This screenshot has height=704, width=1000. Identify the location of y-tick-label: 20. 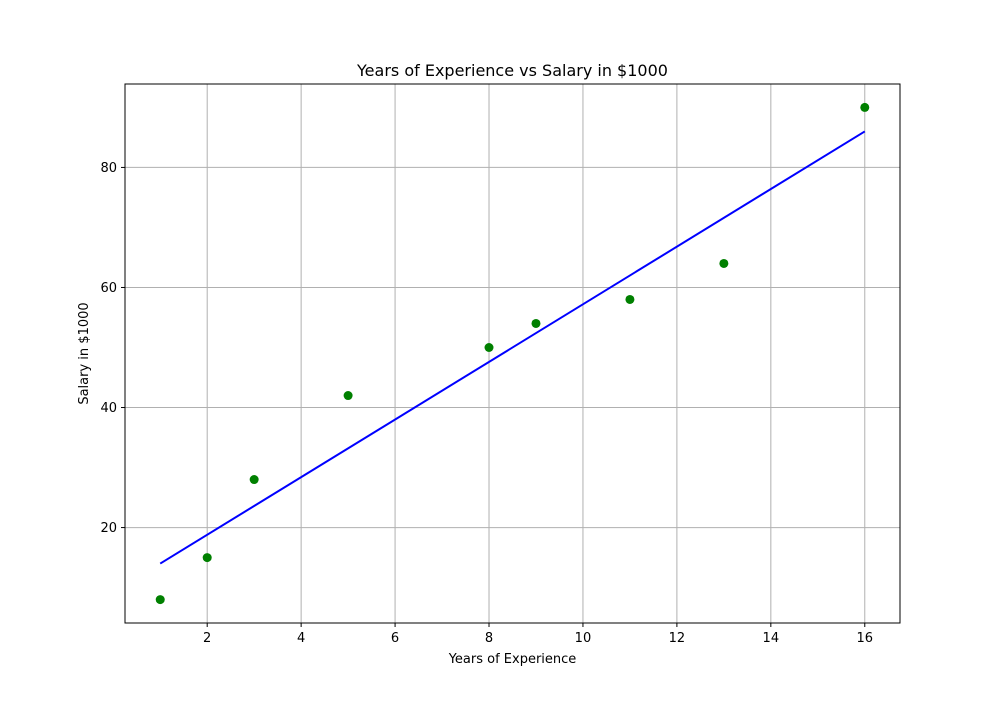
(108, 528).